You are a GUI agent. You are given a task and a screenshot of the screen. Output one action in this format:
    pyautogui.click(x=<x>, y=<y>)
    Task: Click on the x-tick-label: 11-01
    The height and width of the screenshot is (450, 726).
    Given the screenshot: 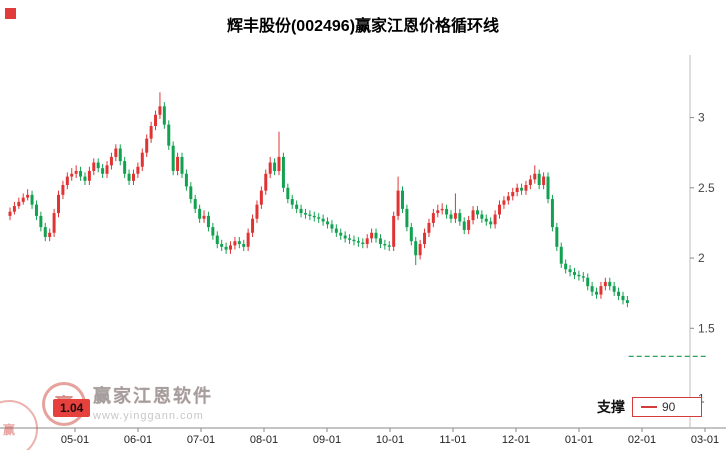 What is the action you would take?
    pyautogui.click(x=452, y=440)
    